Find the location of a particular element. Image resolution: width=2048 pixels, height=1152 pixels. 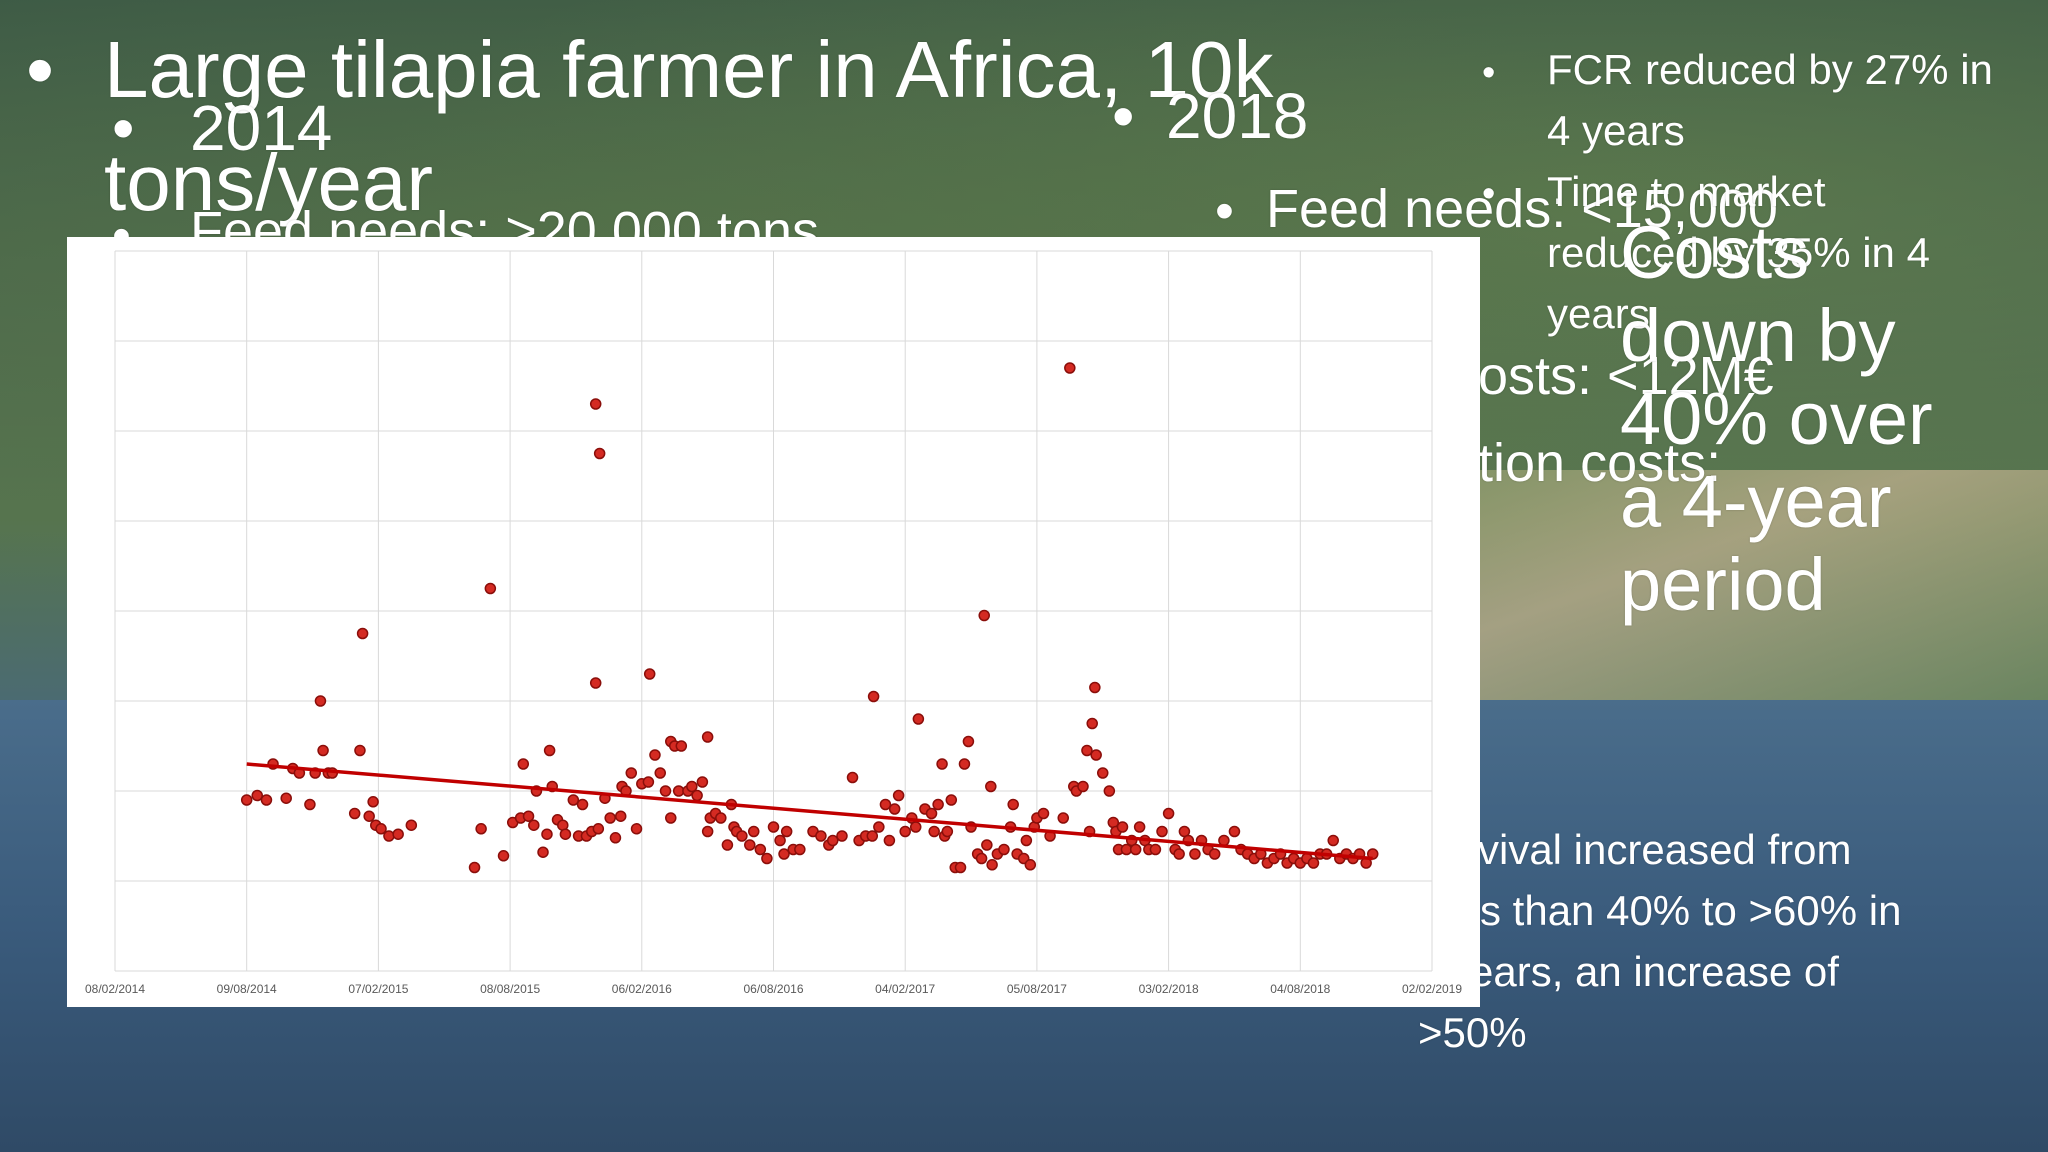

survival-line4: >50% is located at coordinates (1472, 1032).